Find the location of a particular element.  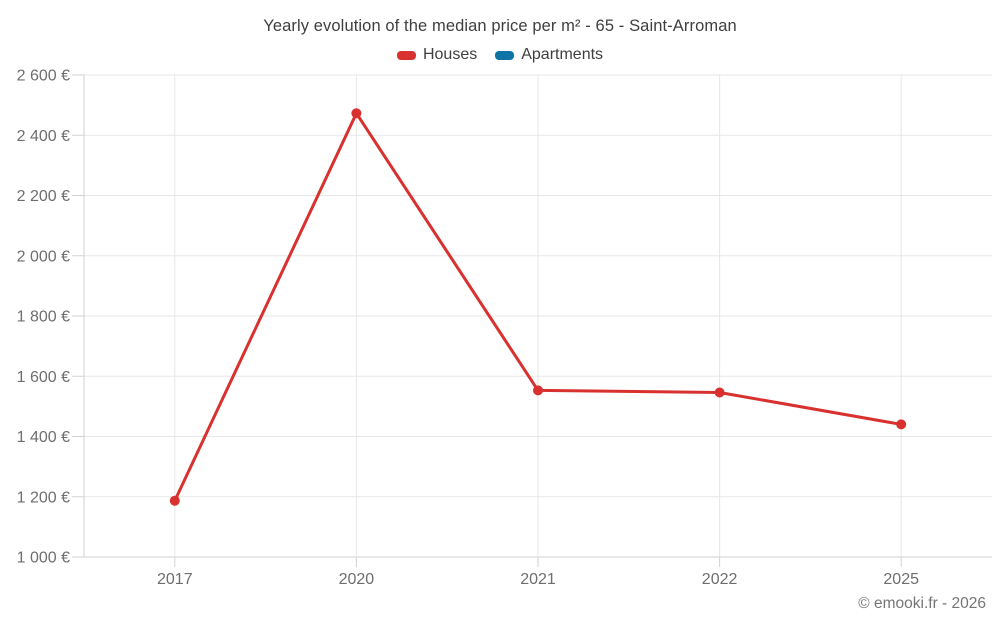

apartments-series-swatch-icon is located at coordinates (505, 55).